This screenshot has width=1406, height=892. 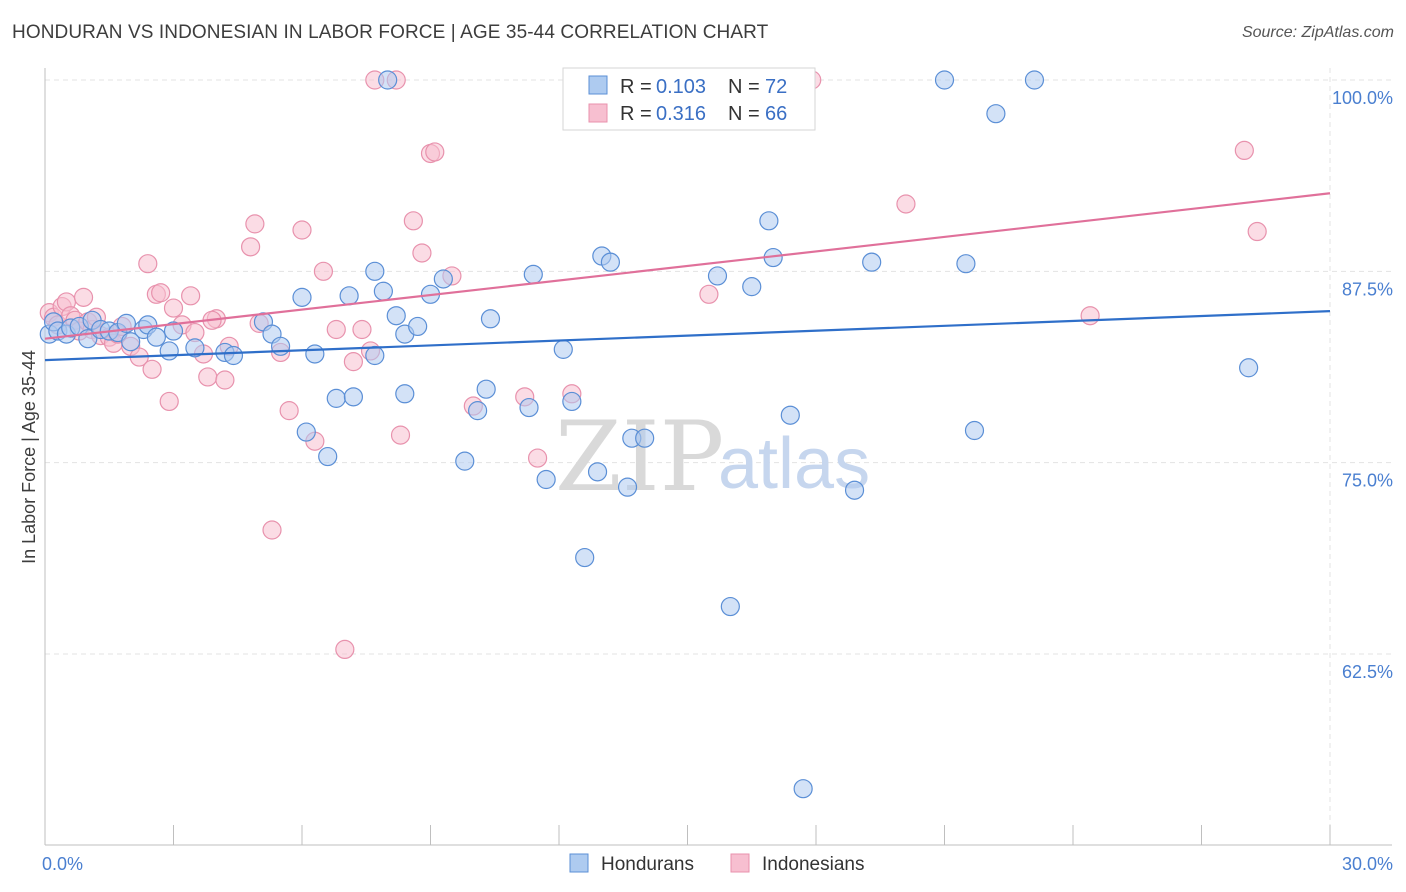 What do you see at coordinates (776, 87) in the screenshot?
I see `legend-n-value-hondurans: 72` at bounding box center [776, 87].